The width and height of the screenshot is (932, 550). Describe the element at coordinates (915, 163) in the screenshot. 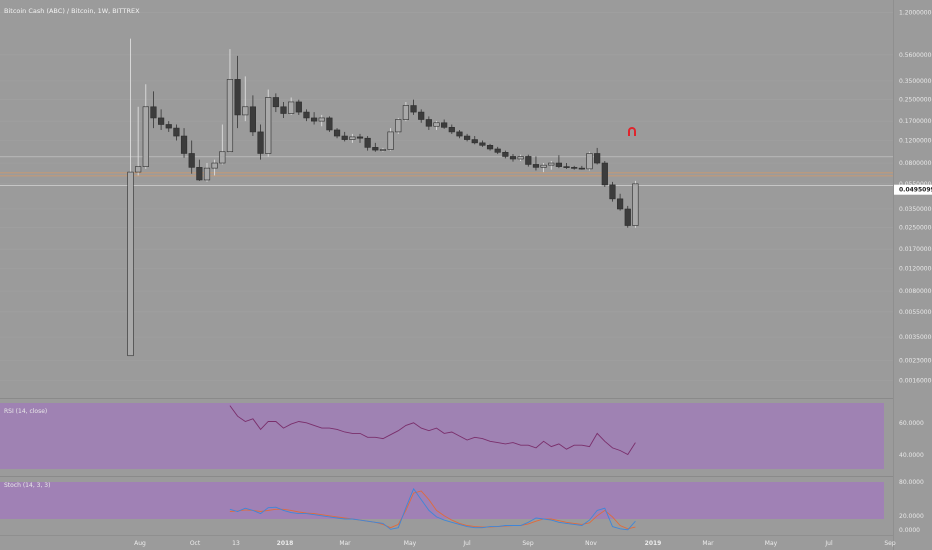

I see `price-tick-label: 0.08000000` at that location.